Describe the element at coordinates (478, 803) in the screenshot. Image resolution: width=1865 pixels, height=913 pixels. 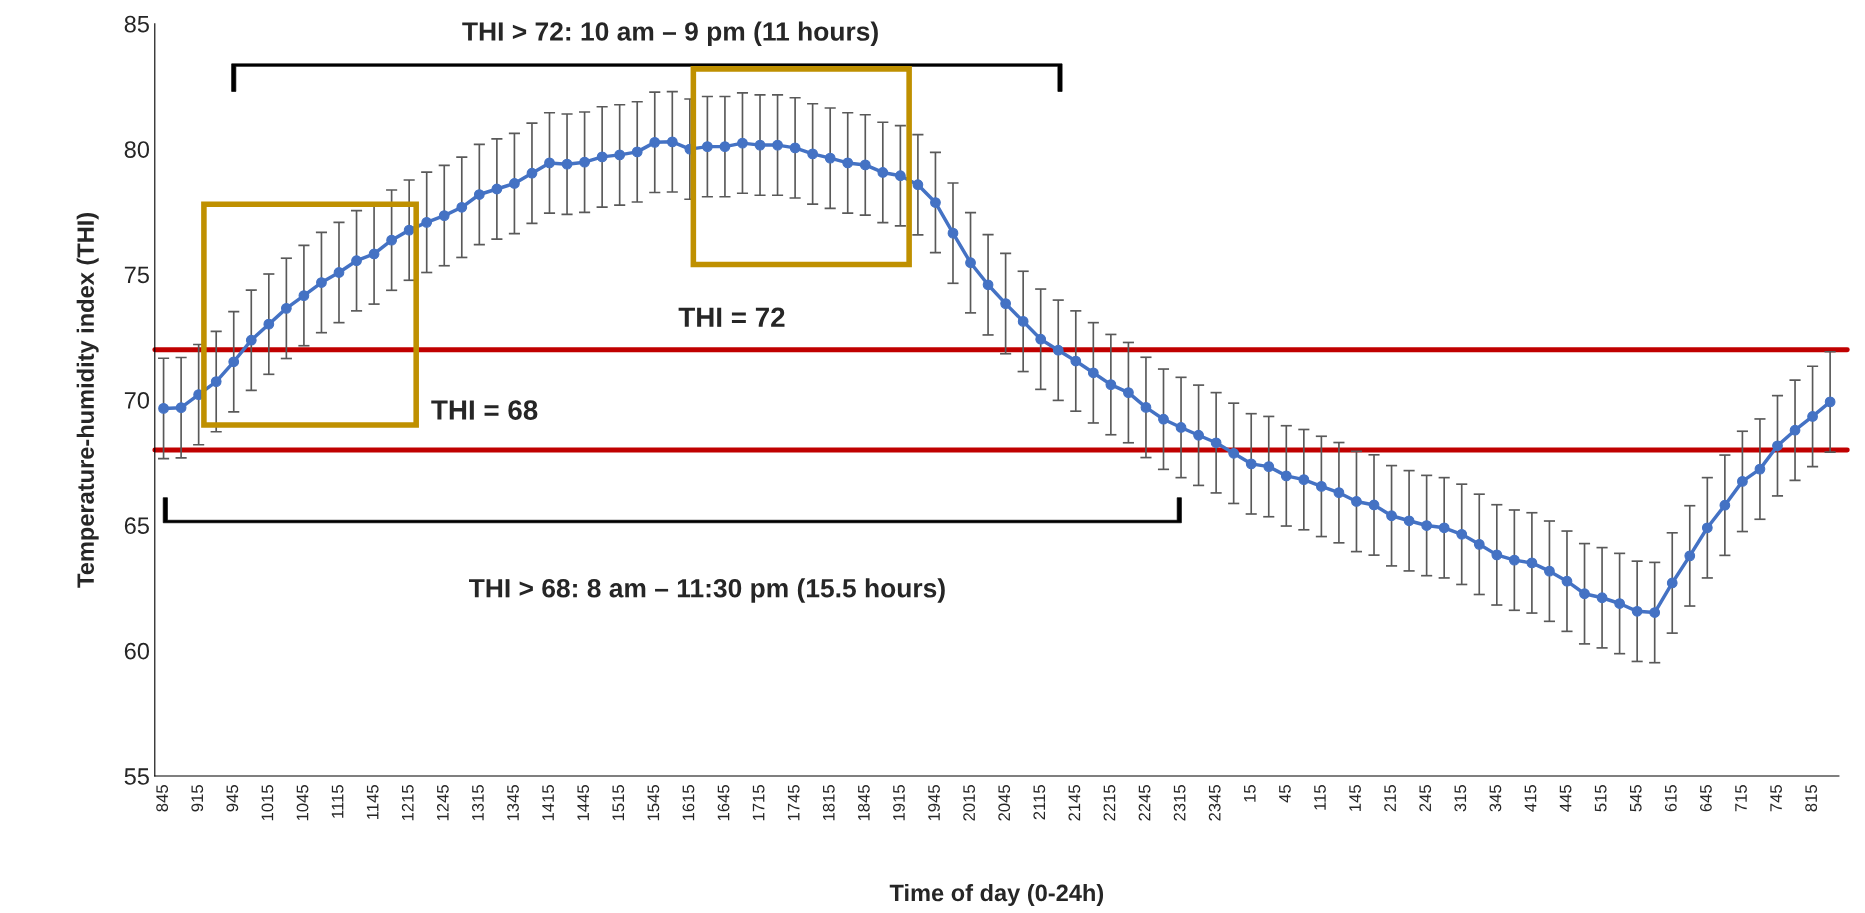
I see `x-tick-label: 1315` at that location.